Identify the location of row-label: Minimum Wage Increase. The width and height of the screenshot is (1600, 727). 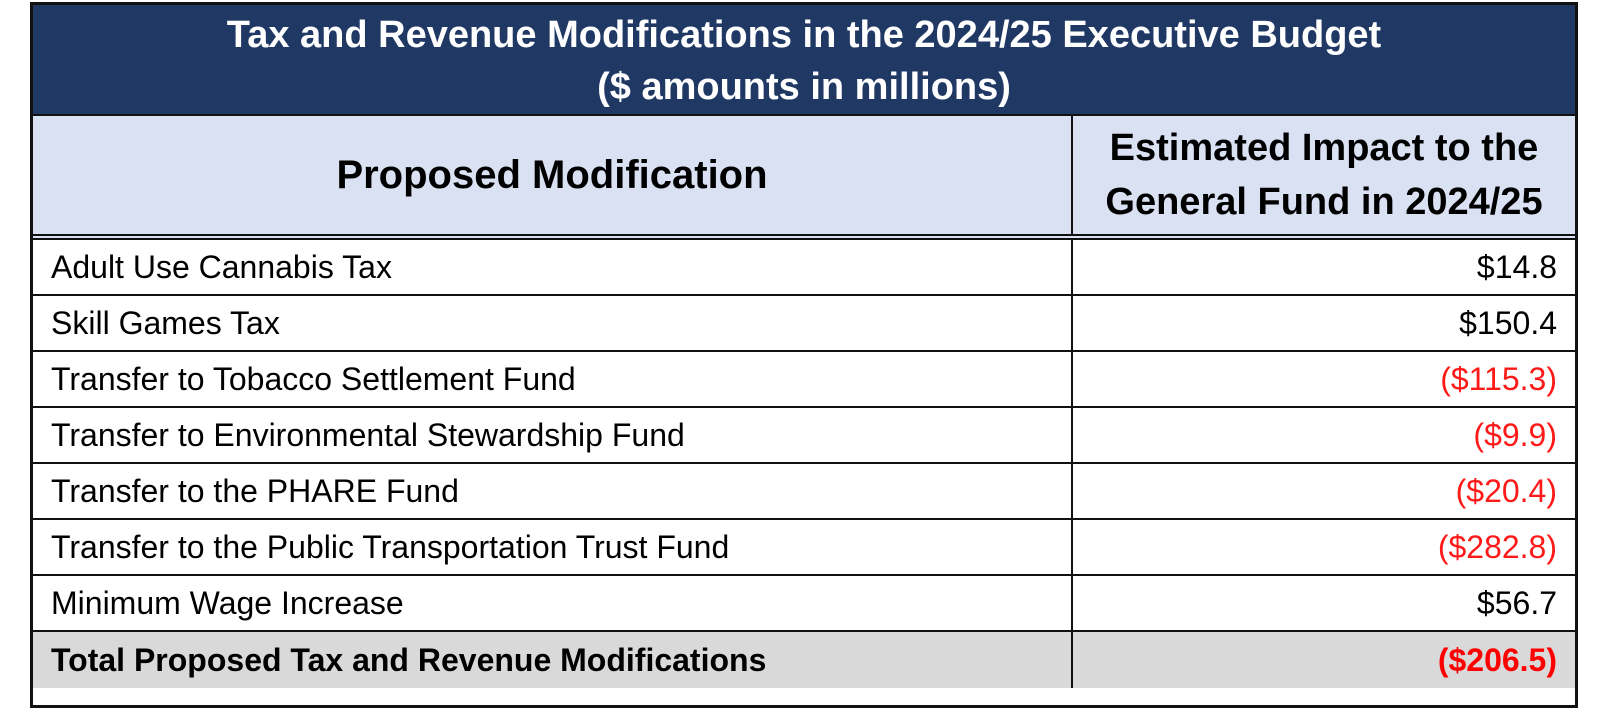
(553, 603).